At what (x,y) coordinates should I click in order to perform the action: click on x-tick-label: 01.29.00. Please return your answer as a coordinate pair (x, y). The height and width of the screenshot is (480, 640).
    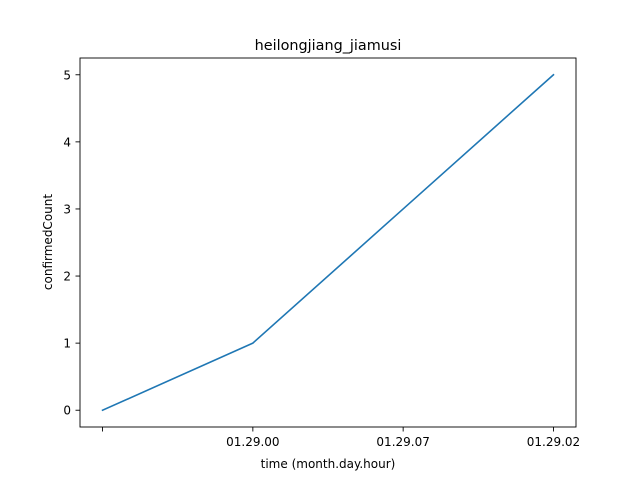
    Looking at the image, I should click on (252, 442).